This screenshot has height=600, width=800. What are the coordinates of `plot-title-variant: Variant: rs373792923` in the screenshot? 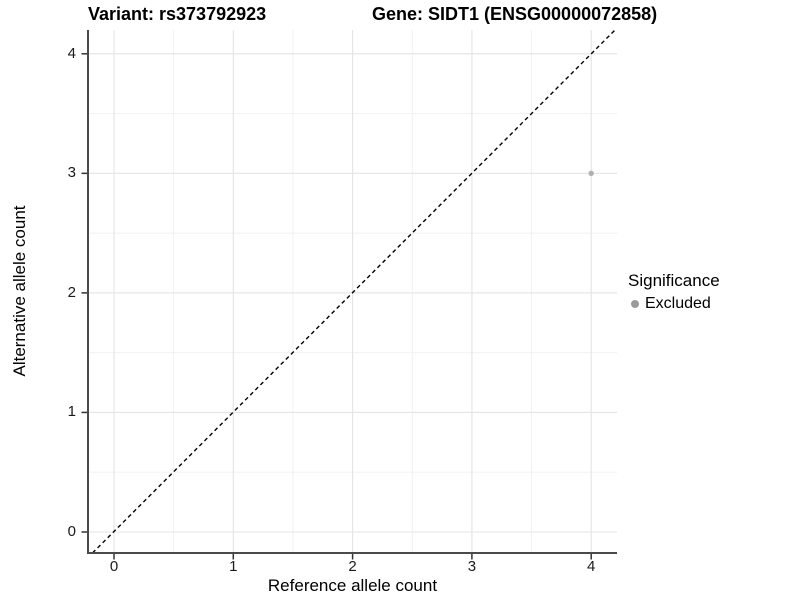 It's located at (177, 14).